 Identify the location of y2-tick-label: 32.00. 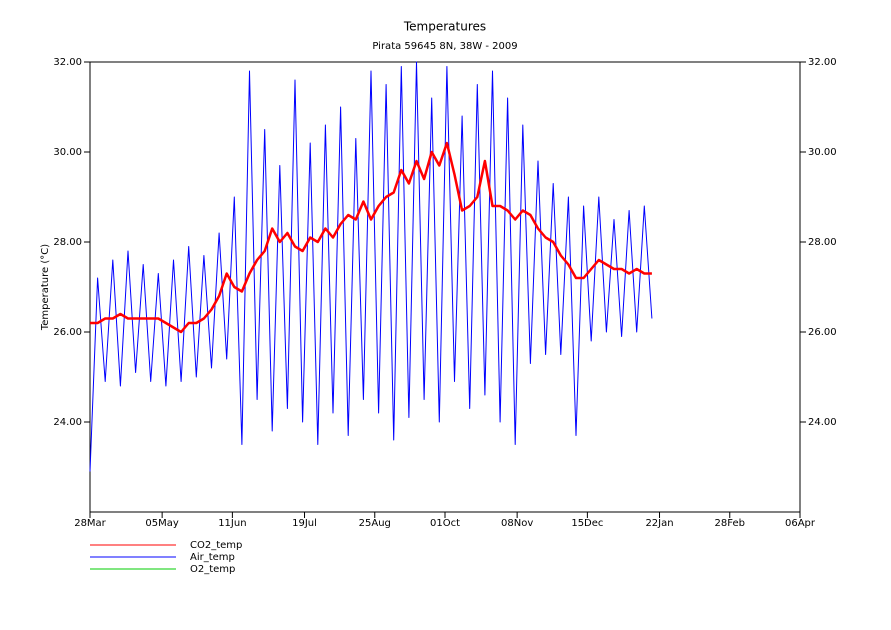
(822, 62).